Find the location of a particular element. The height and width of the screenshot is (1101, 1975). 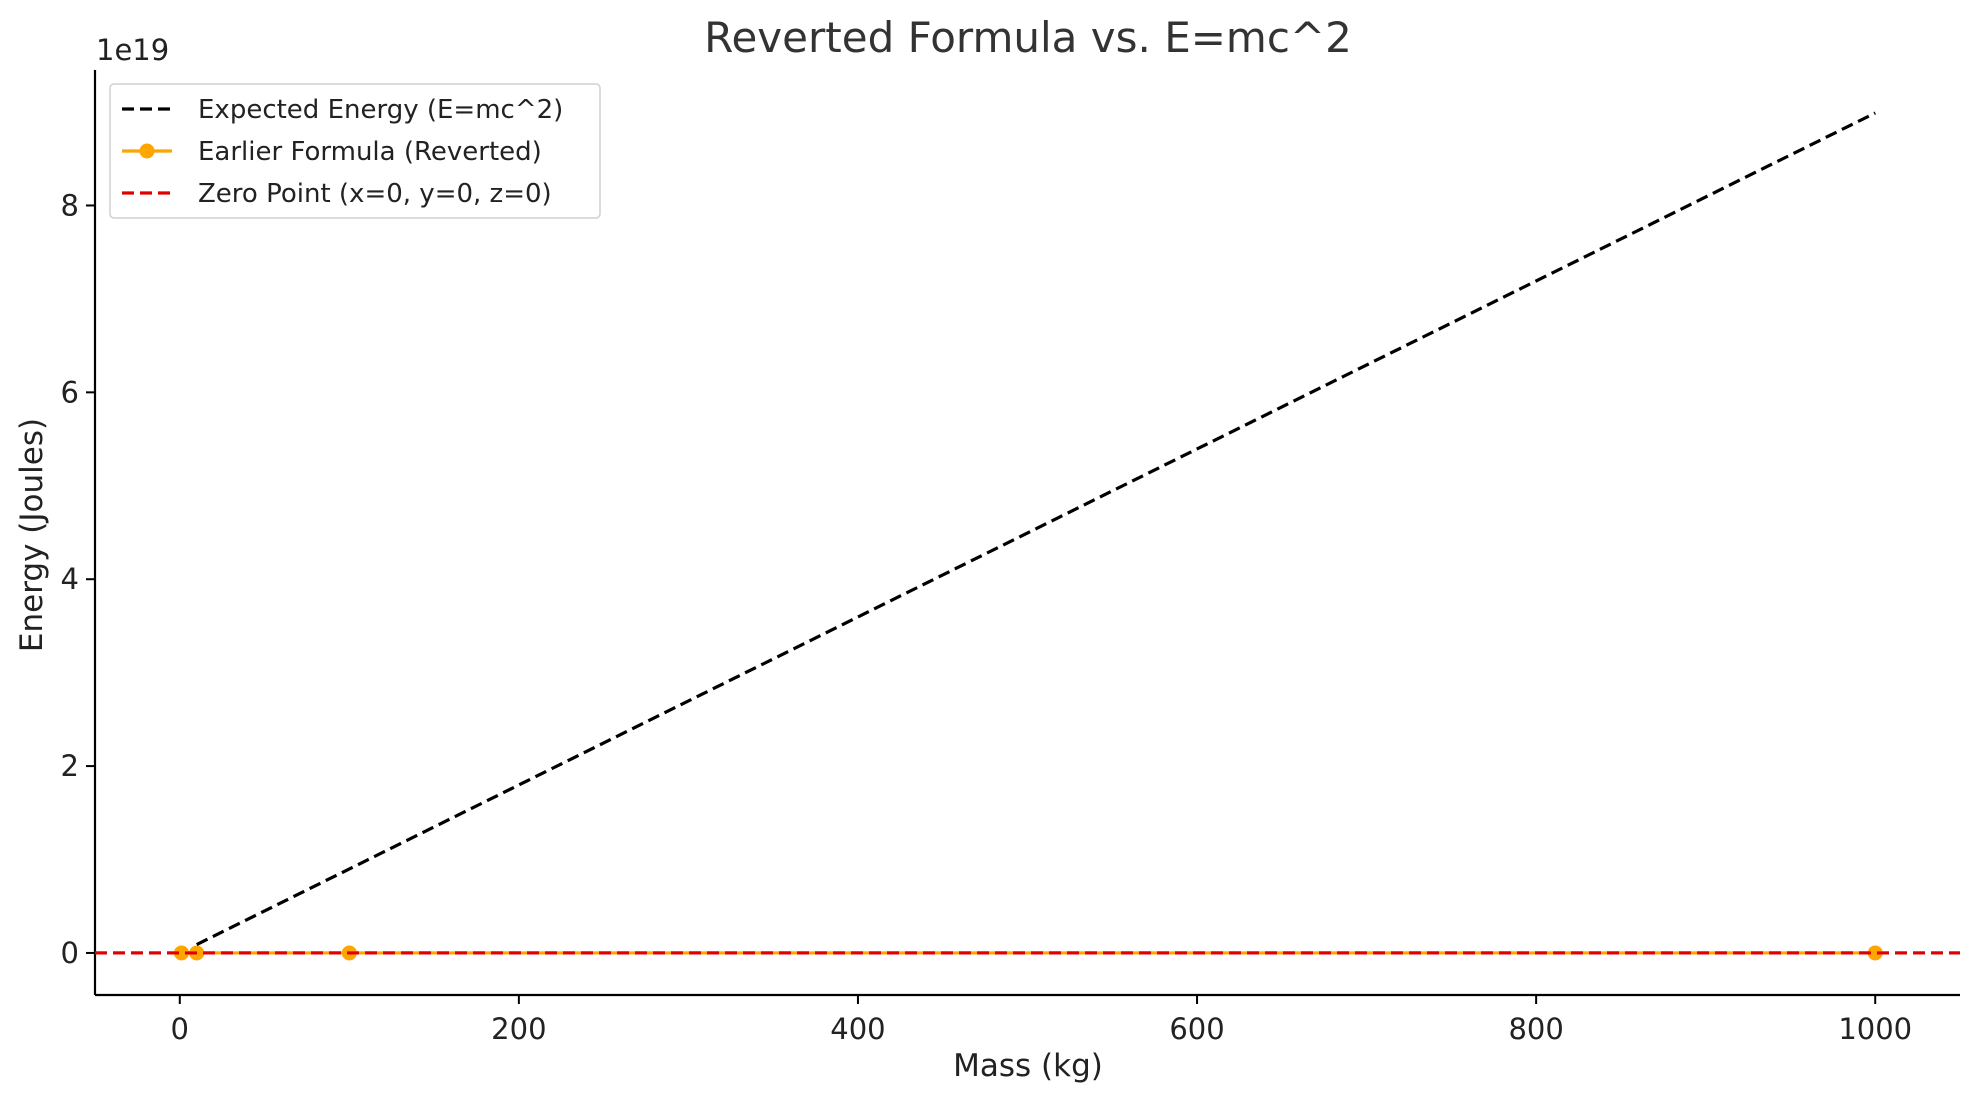

legend-marker is located at coordinates (147, 151).